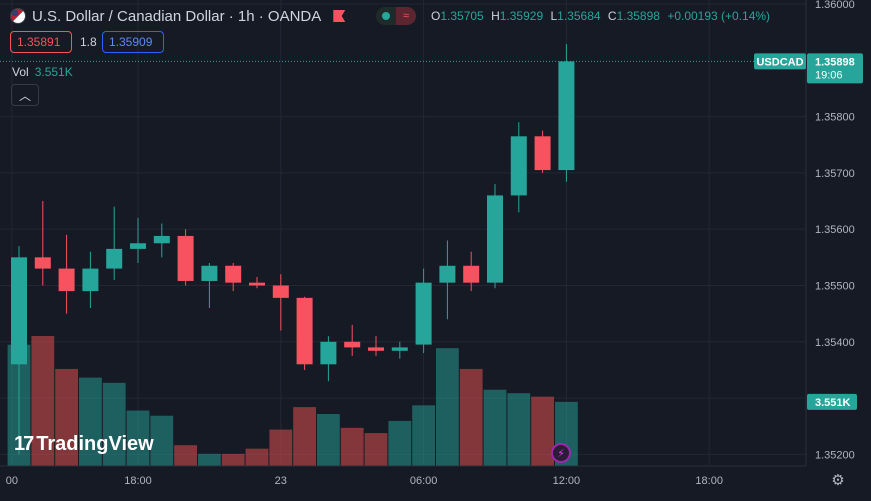 The width and height of the screenshot is (871, 501). What do you see at coordinates (88, 42) in the screenshot?
I see `spread-value: 1.8` at bounding box center [88, 42].